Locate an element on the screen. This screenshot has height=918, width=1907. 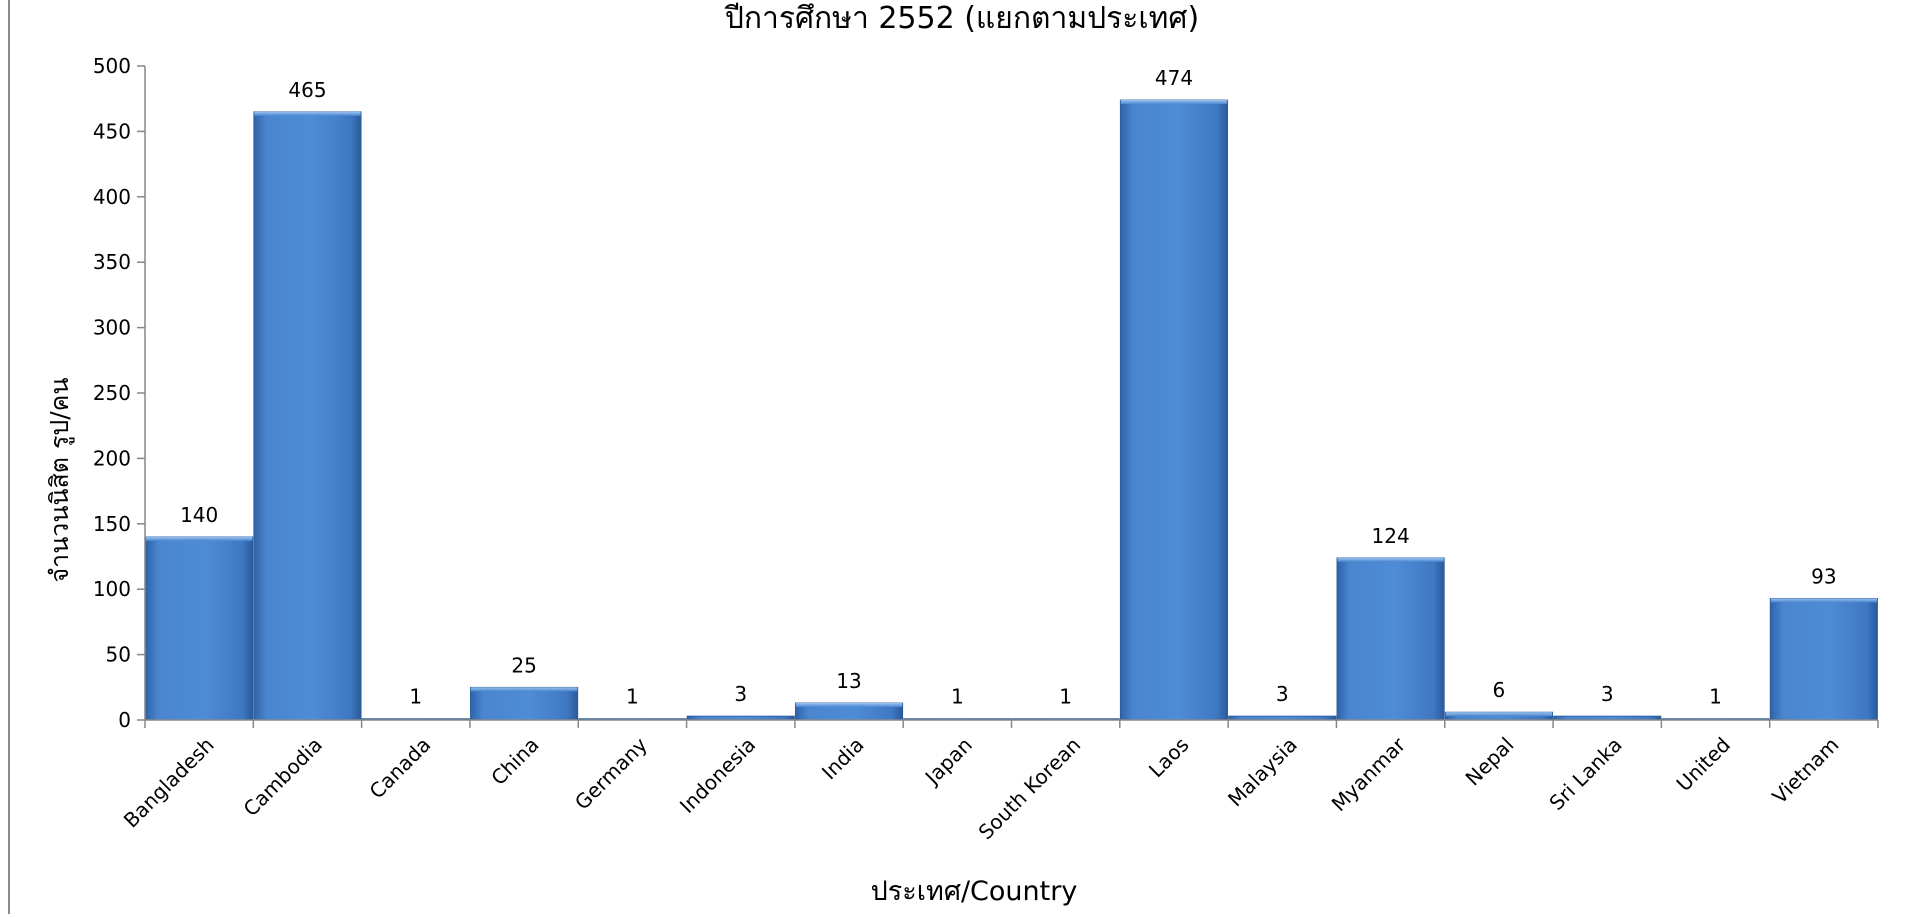
x-tick-label: Laos is located at coordinates (1169, 758).